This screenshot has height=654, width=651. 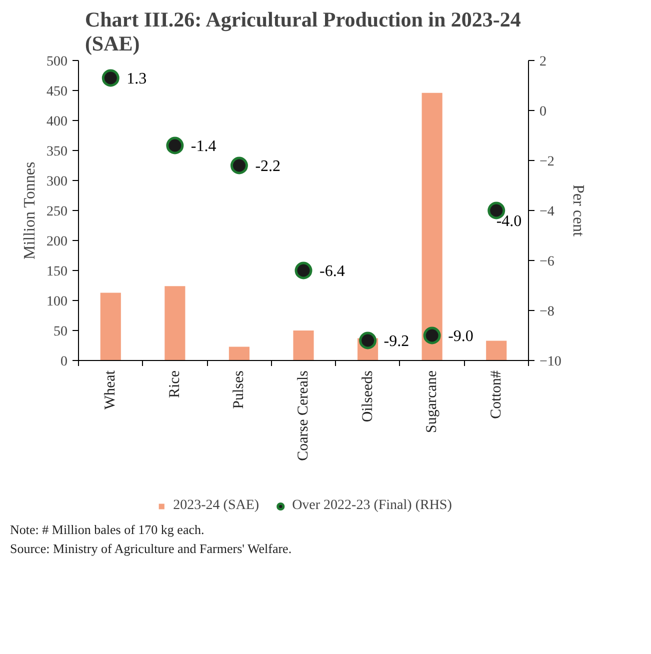 What do you see at coordinates (551, 362) in the screenshot?
I see `y2-tick-label: −10` at bounding box center [551, 362].